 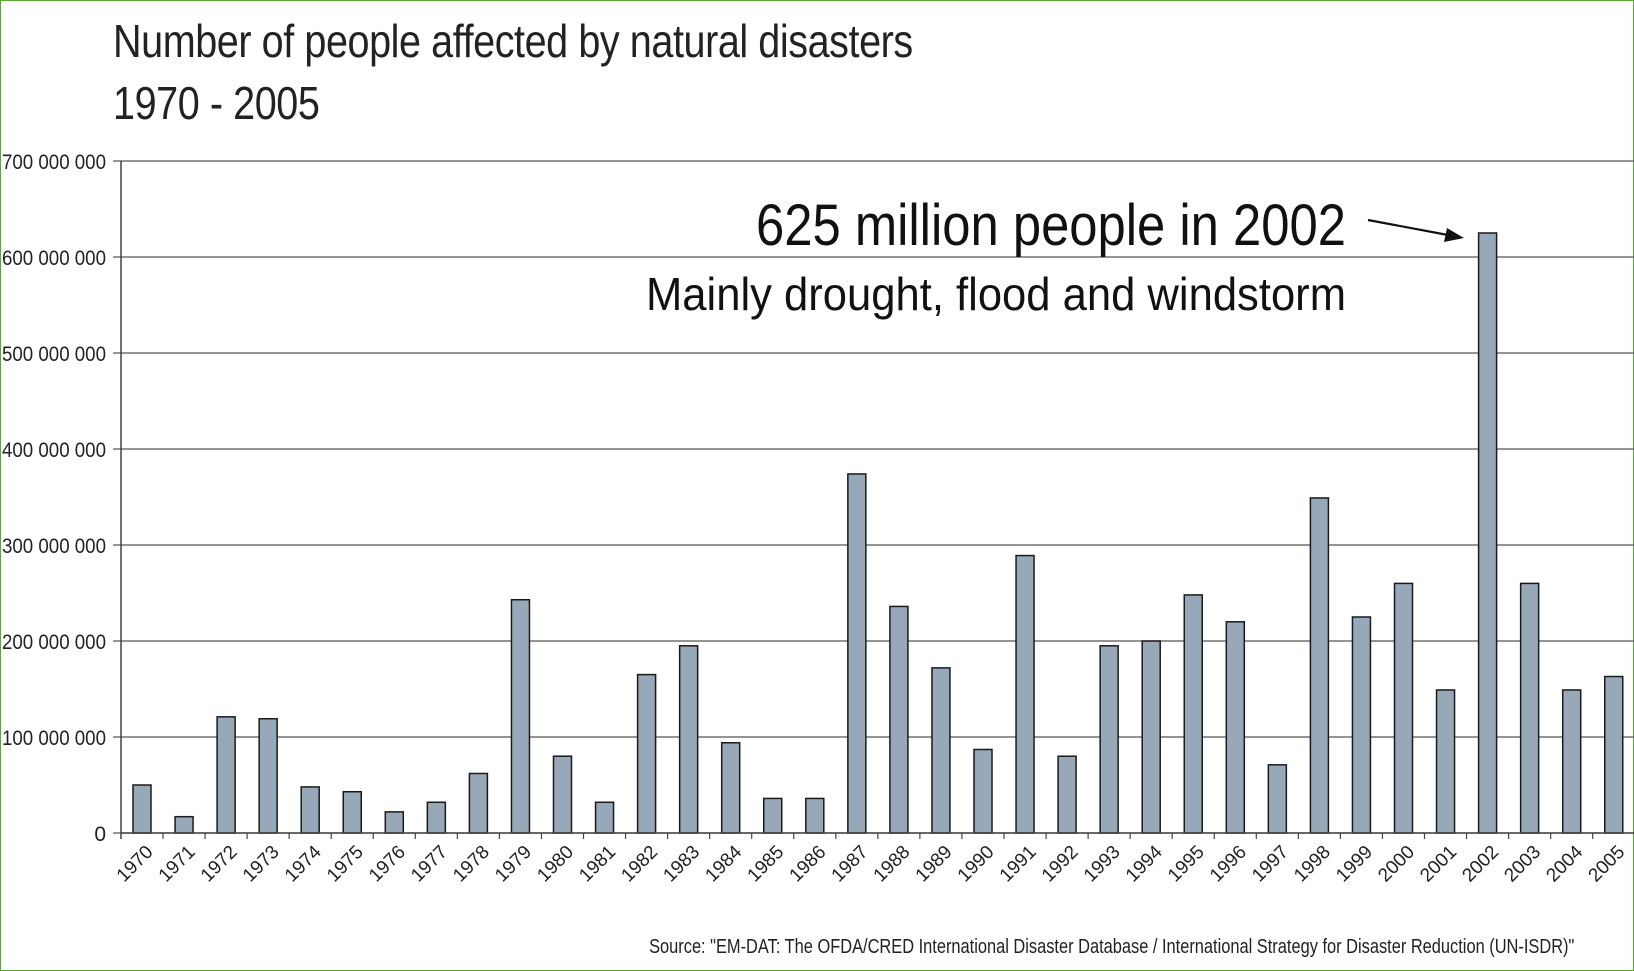 What do you see at coordinates (850, 864) in the screenshot?
I see `x-tick-label: 1987` at bounding box center [850, 864].